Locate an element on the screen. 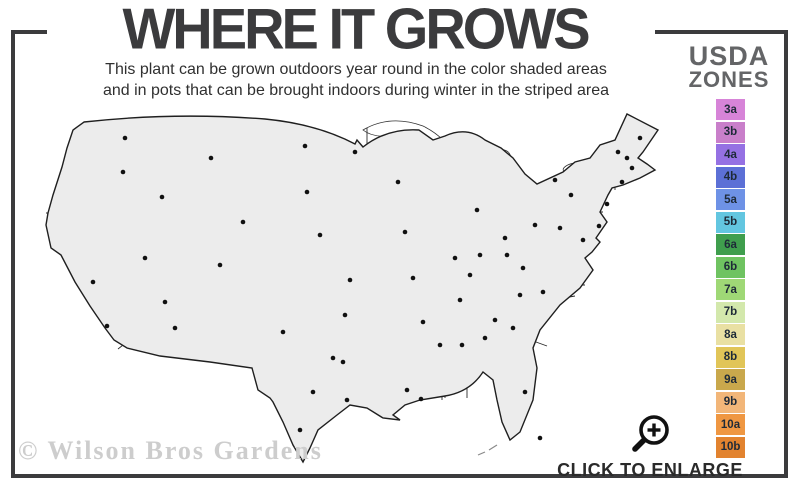 This screenshot has height=500, width=800. frame-border-left is located at coordinates (13, 254).